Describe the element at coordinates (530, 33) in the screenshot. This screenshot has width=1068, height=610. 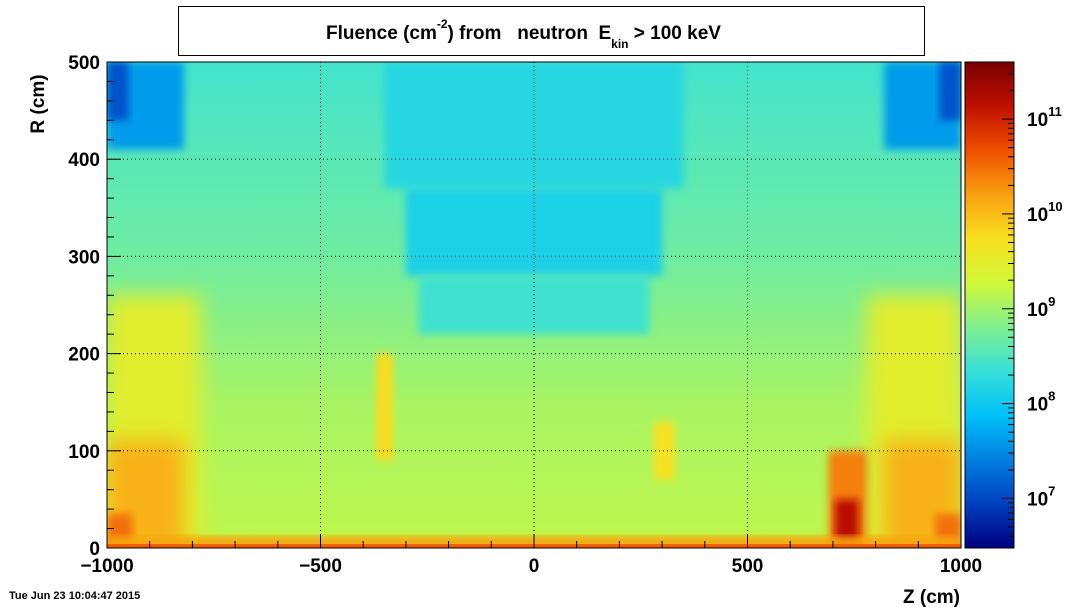
I see `title-middle: ) from neutron E` at that location.